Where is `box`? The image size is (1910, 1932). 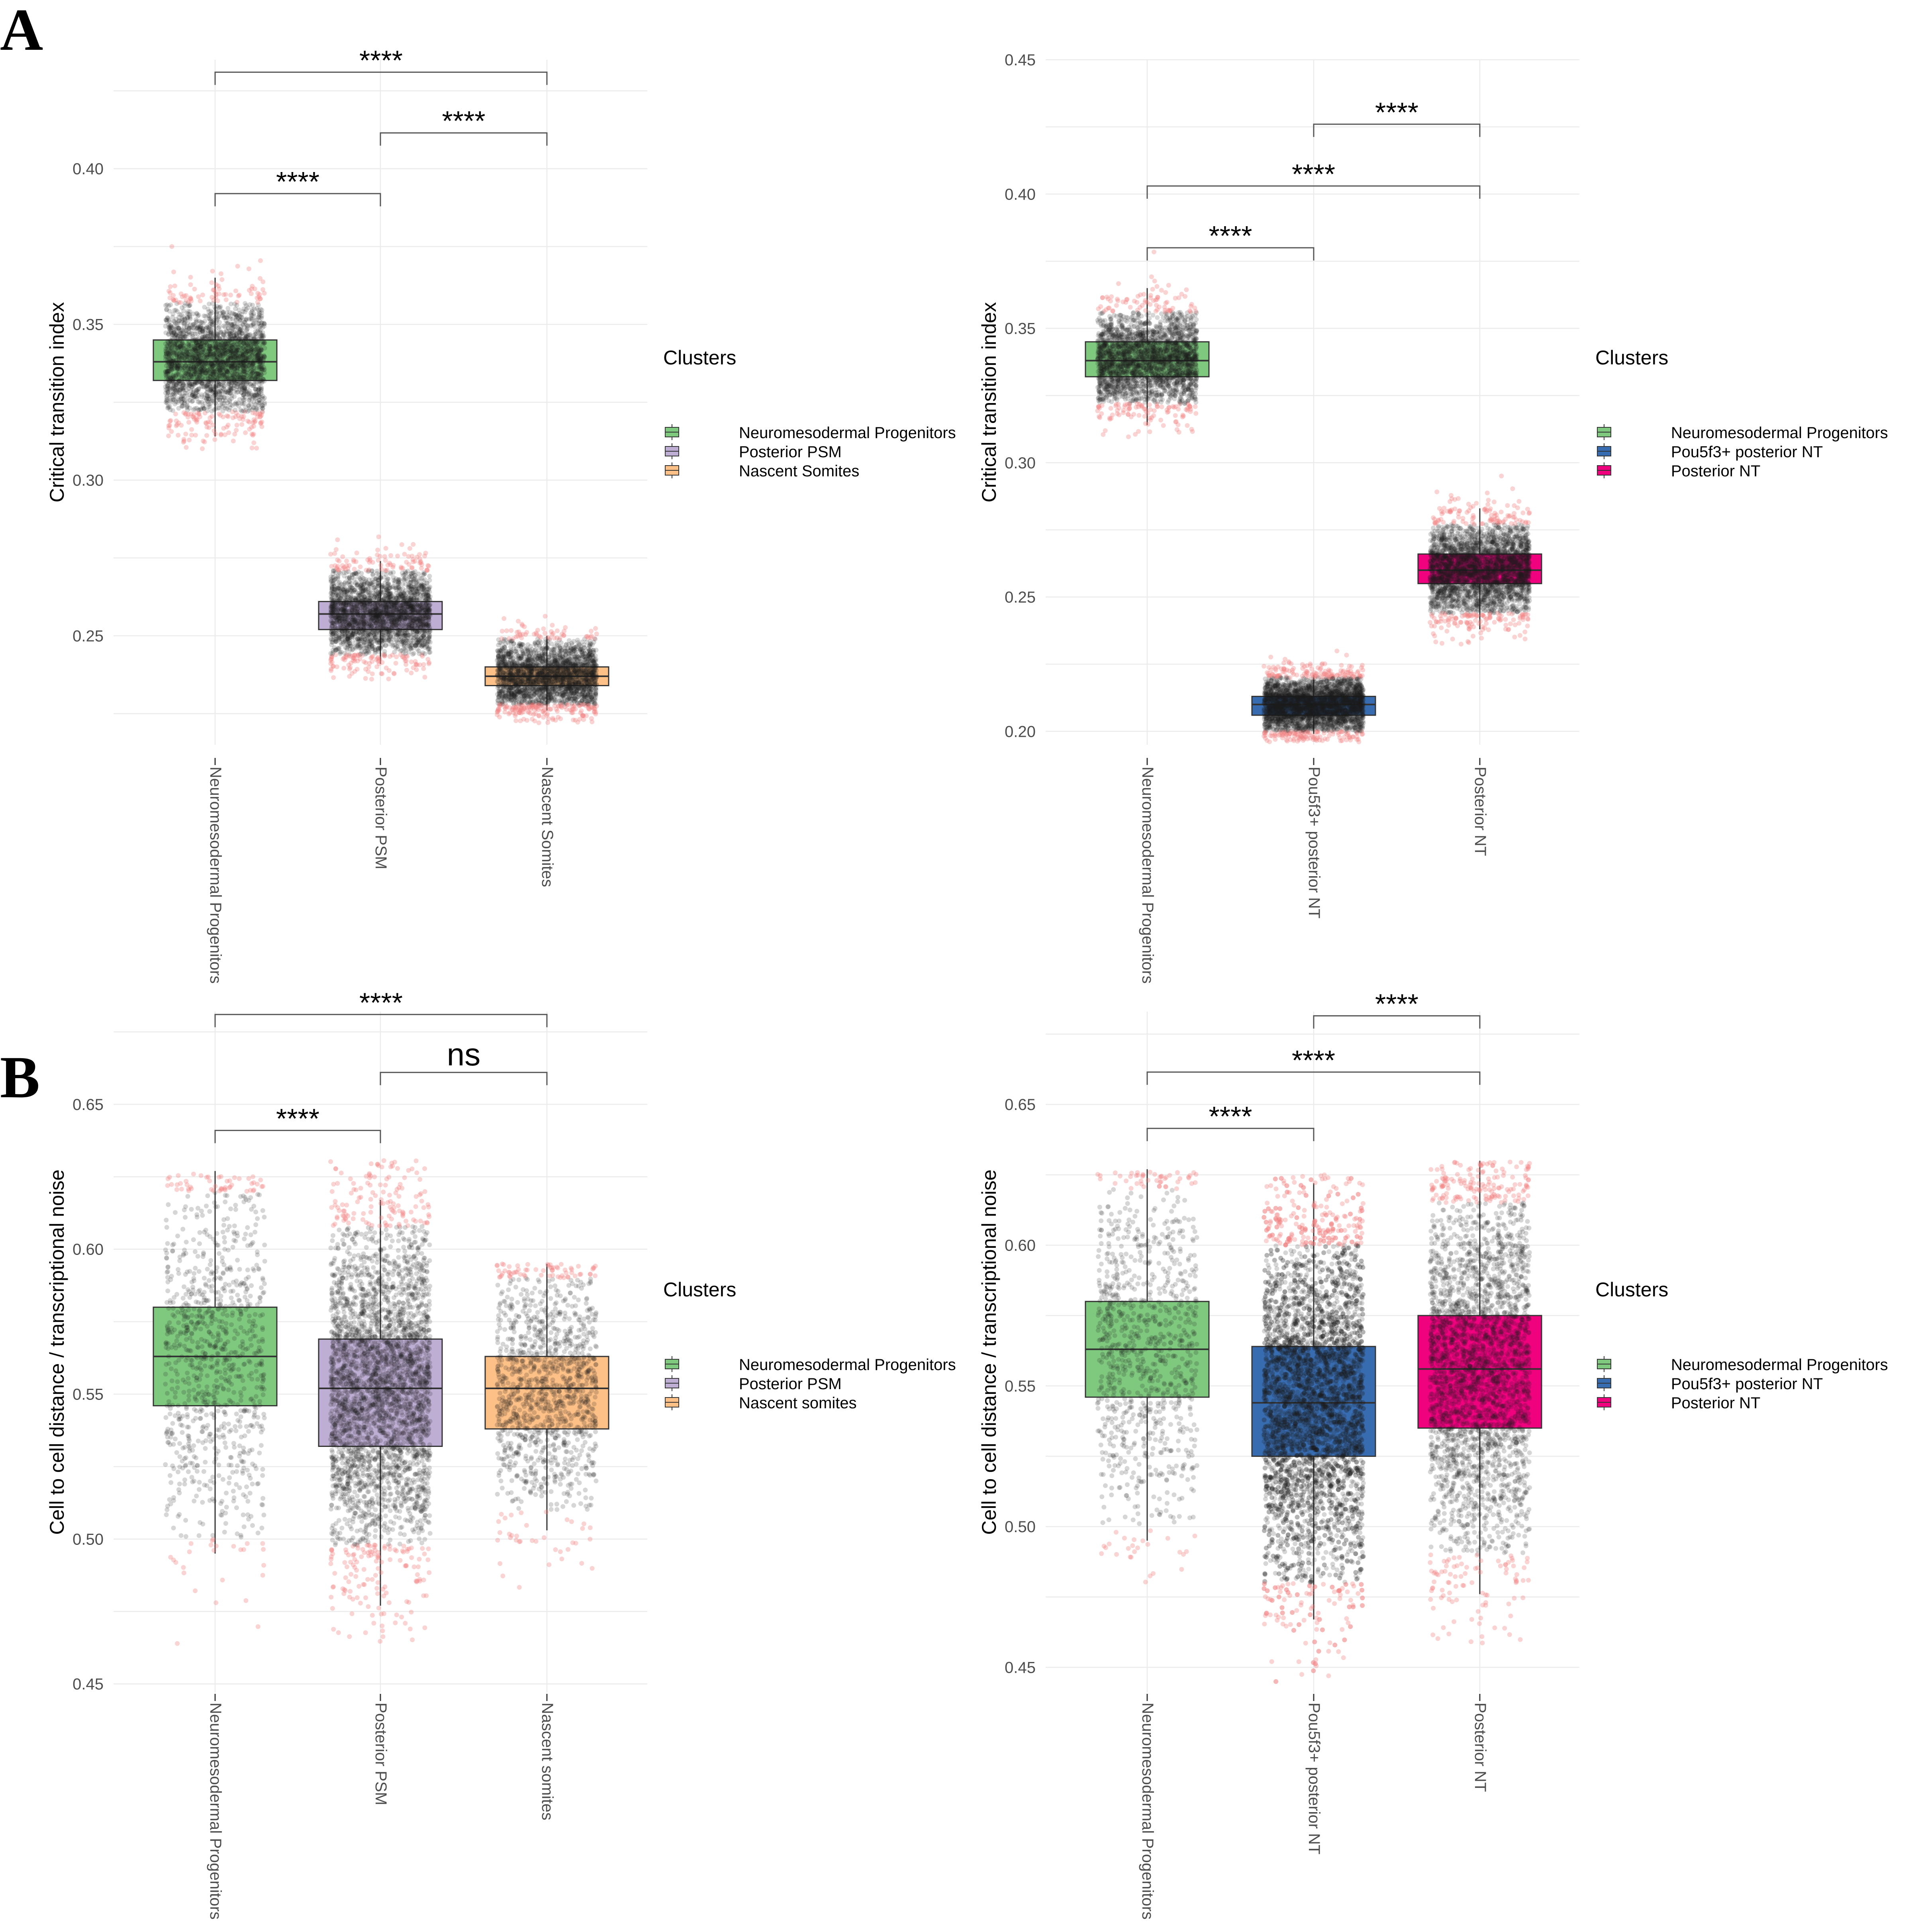 box is located at coordinates (215, 360).